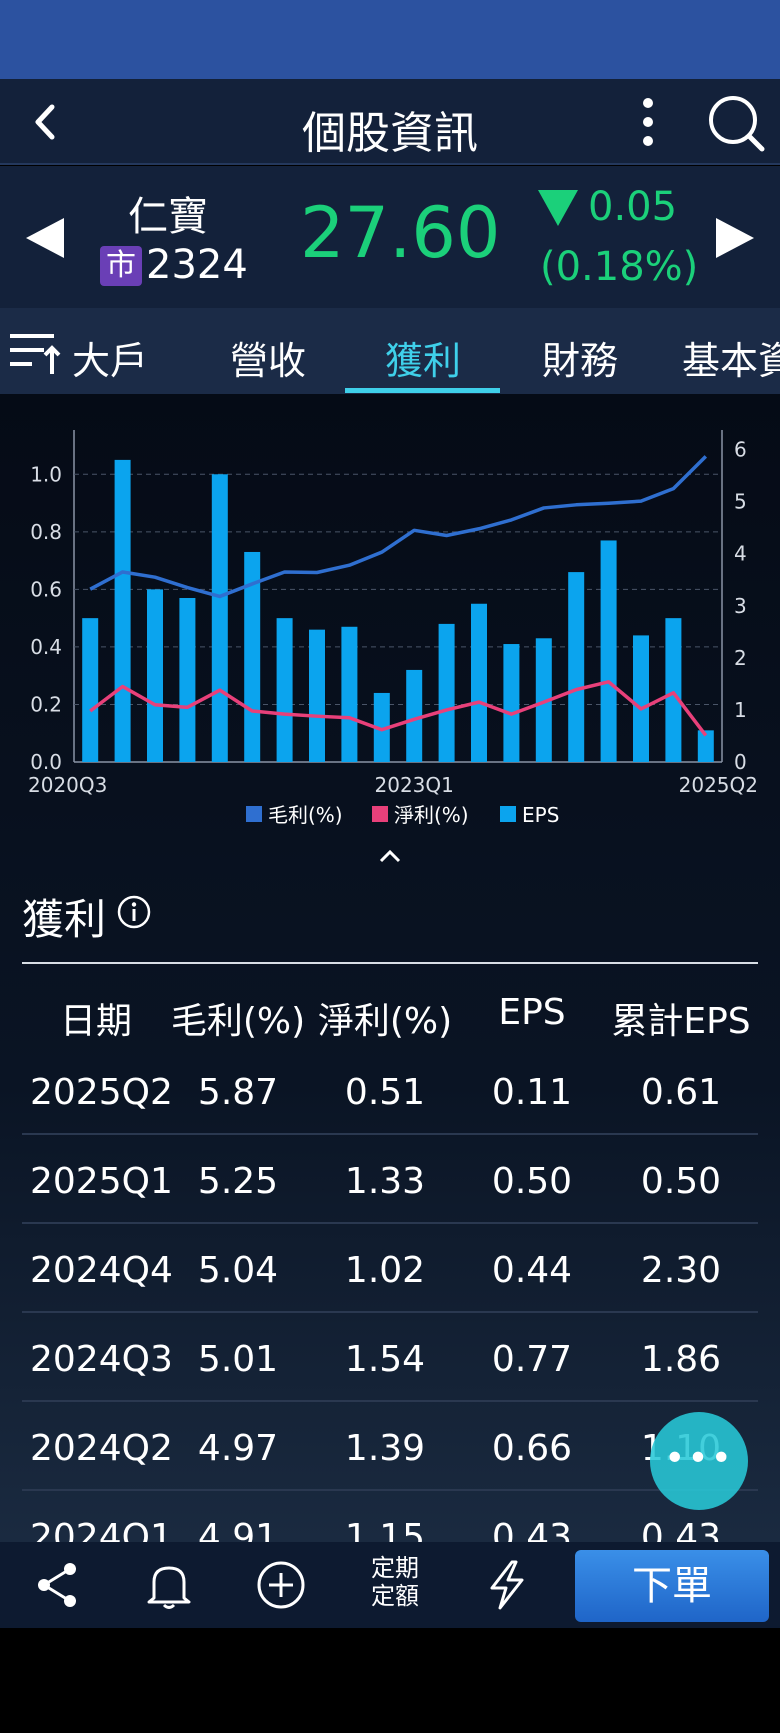 The height and width of the screenshot is (1733, 780). What do you see at coordinates (46, 474) in the screenshot?
I see `left-tick-label: 1.0` at bounding box center [46, 474].